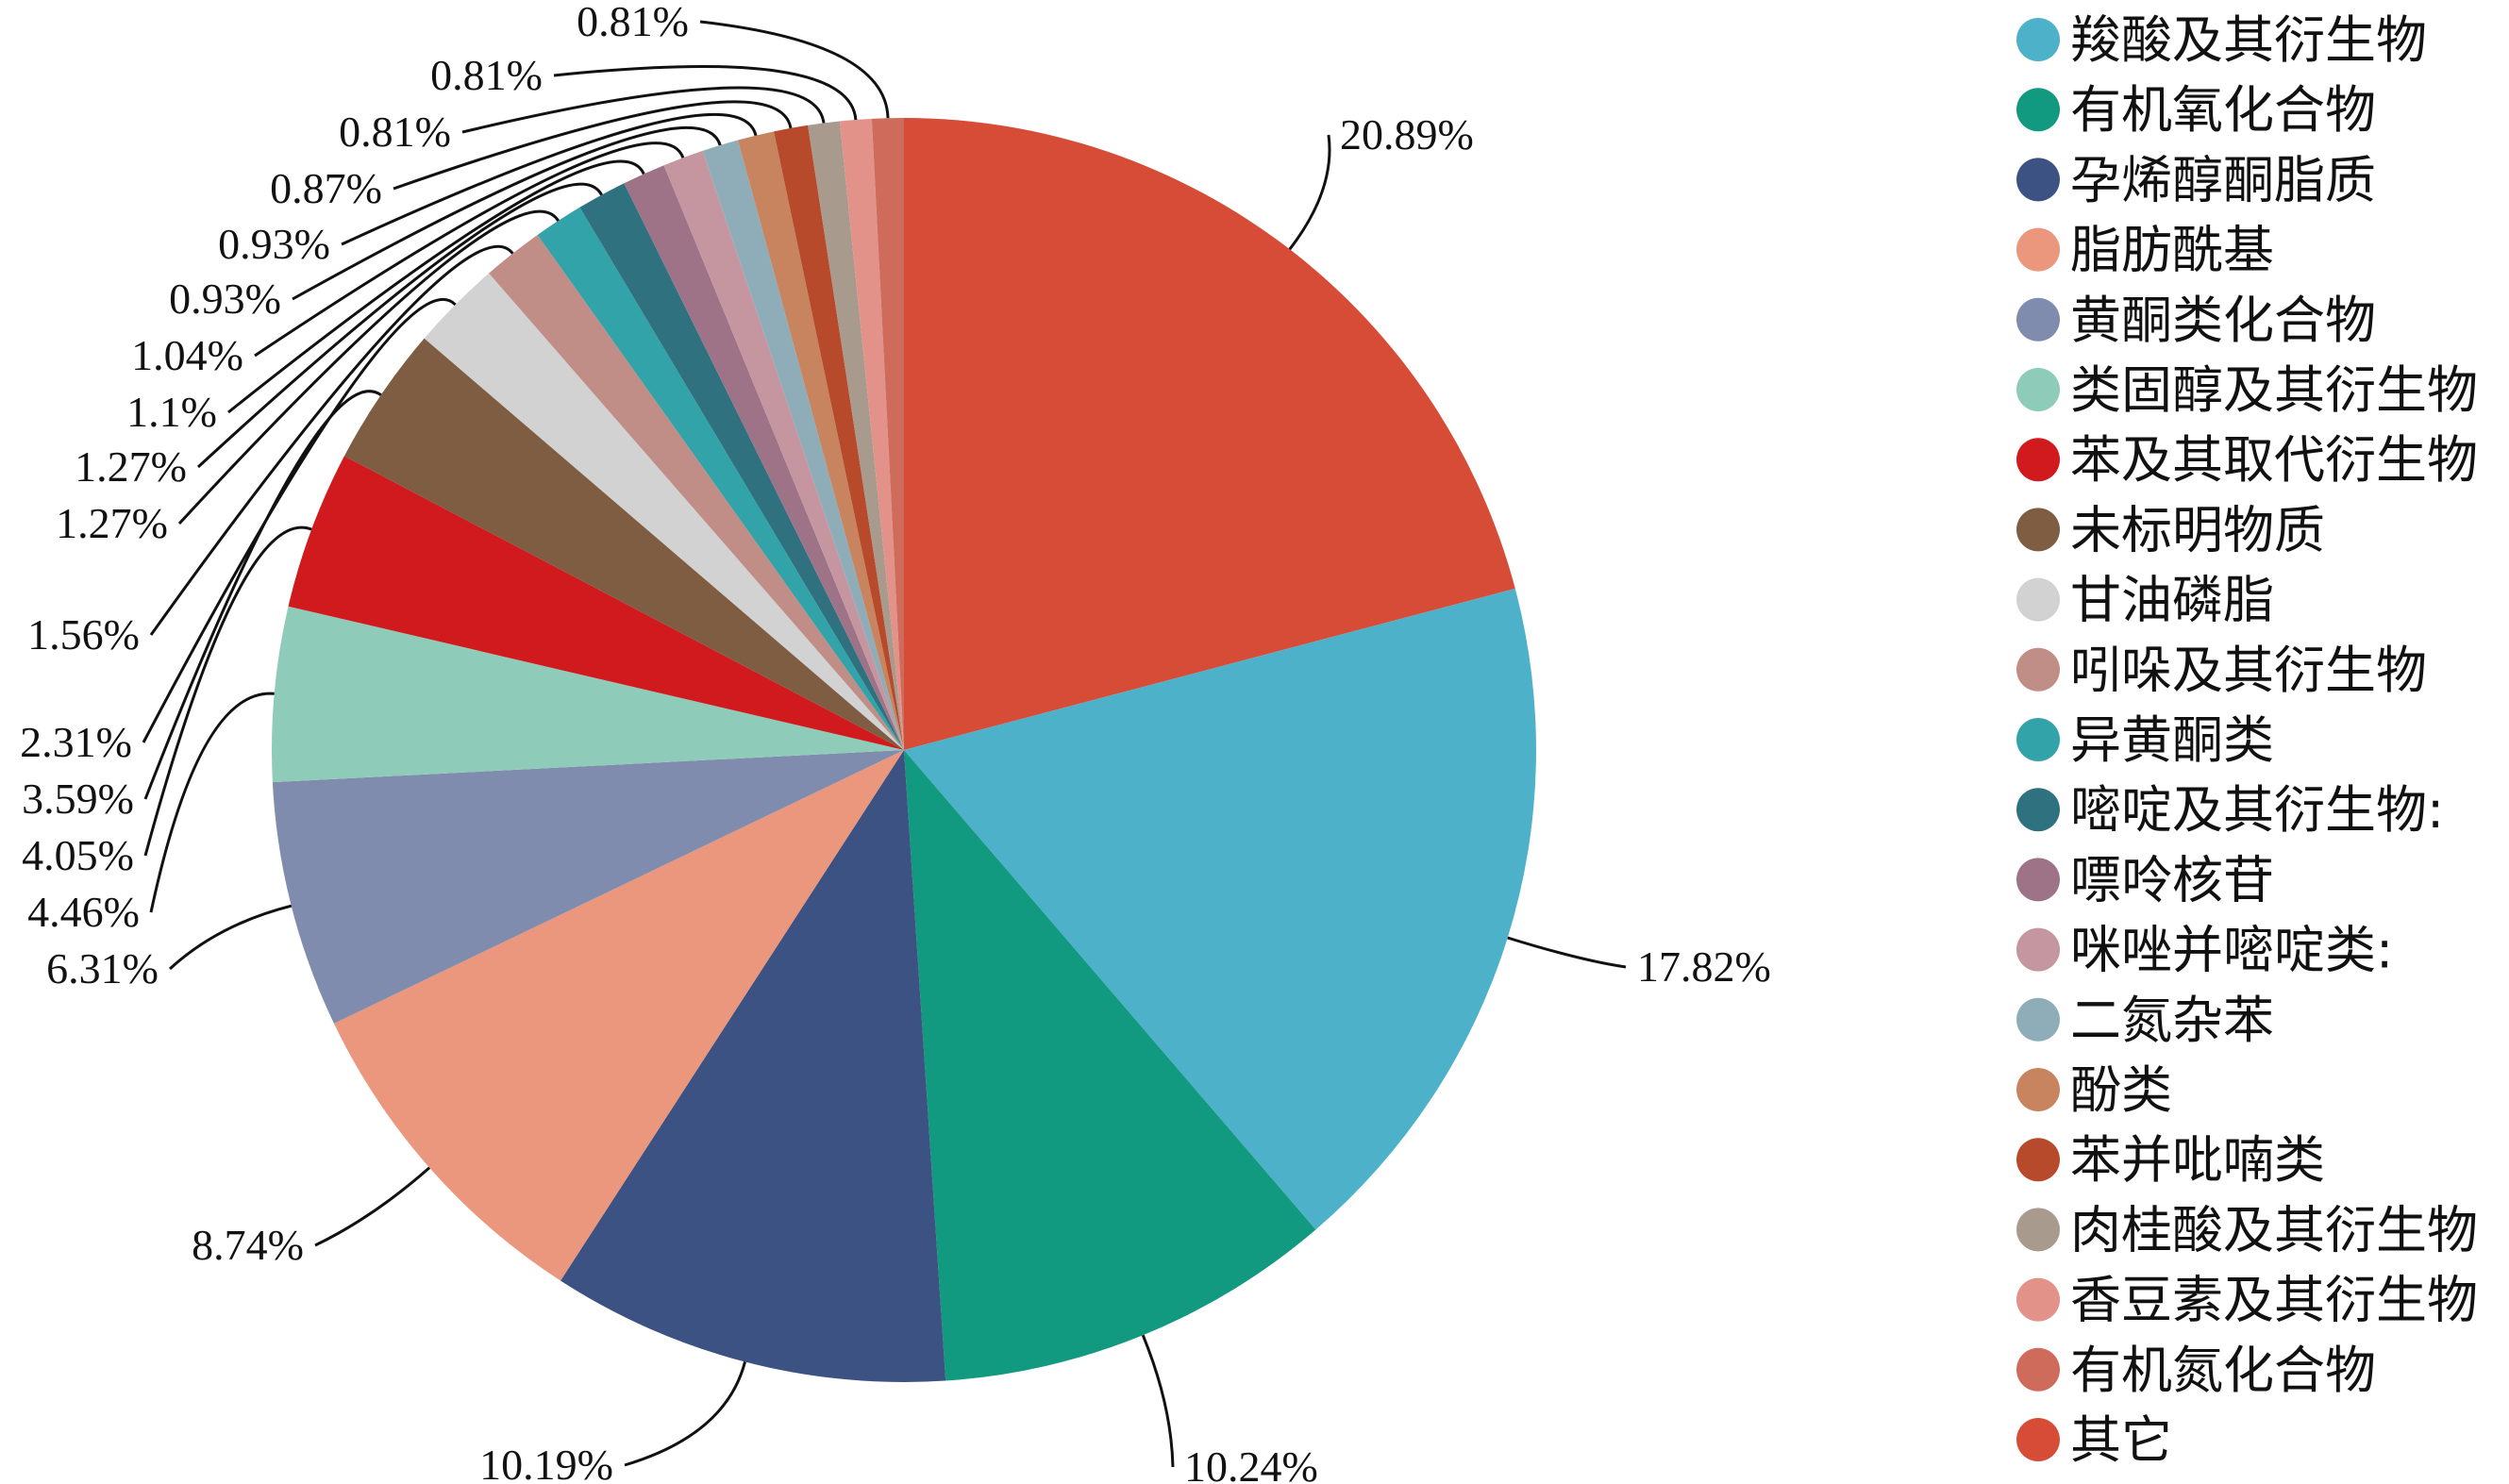 This screenshot has width=2509, height=1484. Describe the element at coordinates (2223, 320) in the screenshot. I see `legend-label: 黄酮类化合物` at that location.